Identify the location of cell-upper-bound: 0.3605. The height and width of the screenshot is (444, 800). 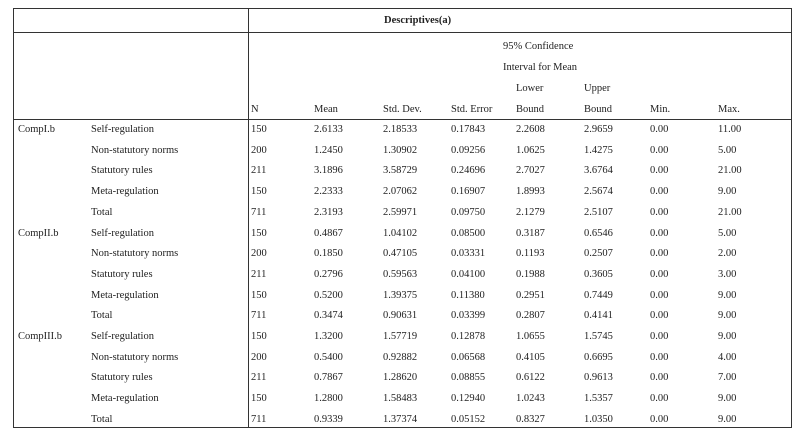
(598, 274).